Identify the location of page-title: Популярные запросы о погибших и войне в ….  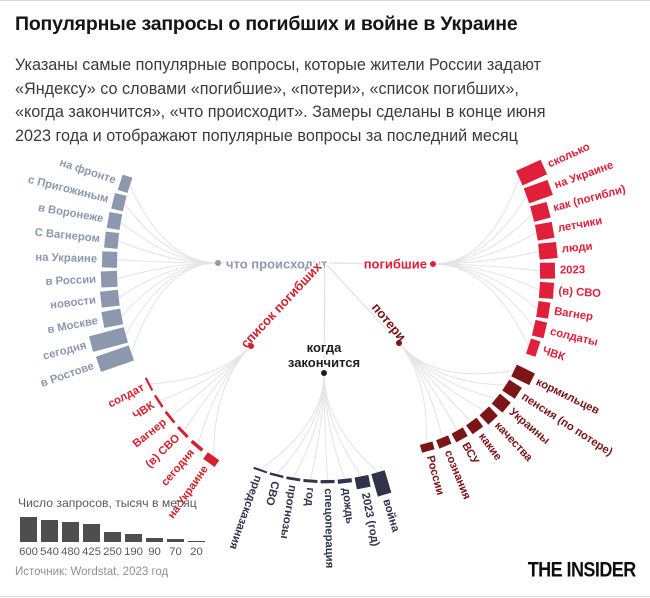
(266, 24).